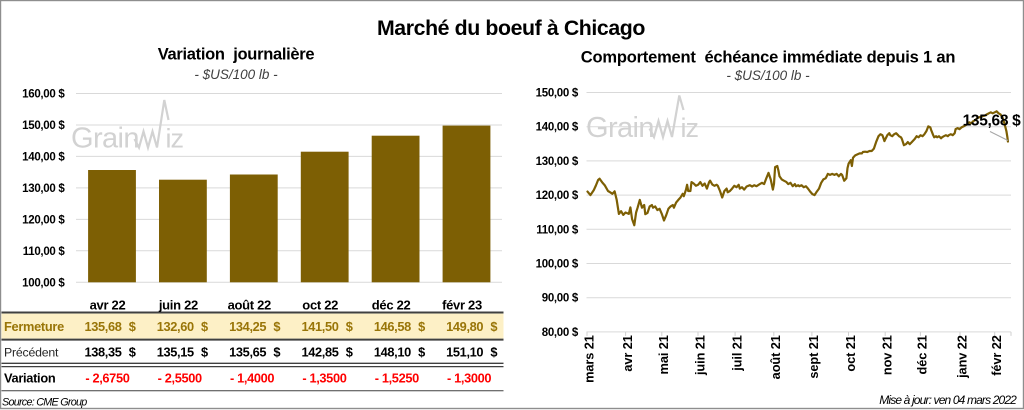 This screenshot has height=410, width=1024. What do you see at coordinates (464, 326) in the screenshot?
I see `svg-text: 149,80` at bounding box center [464, 326].